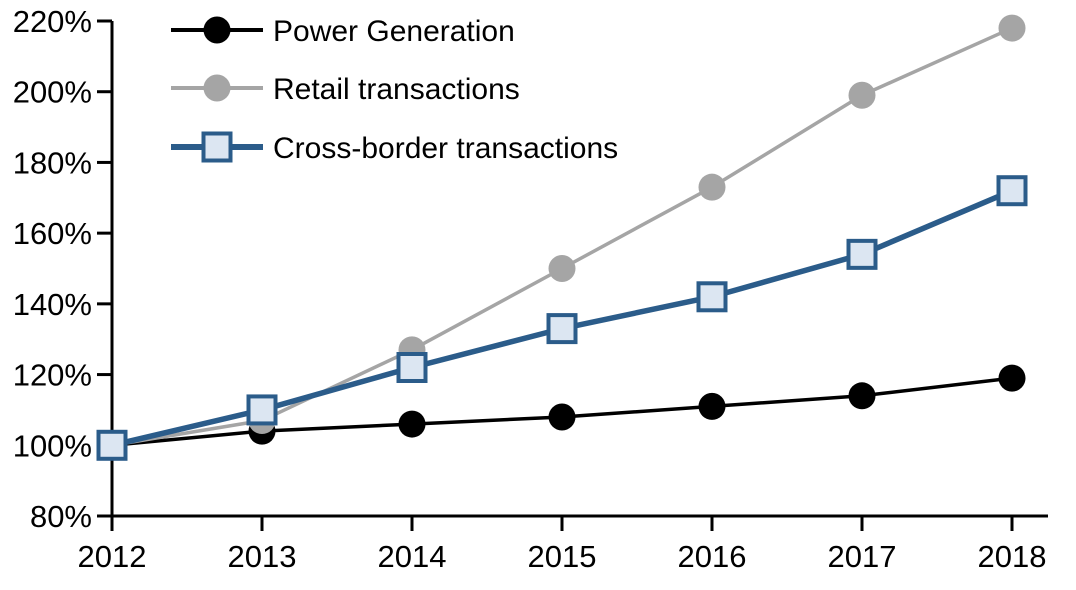  I want to click on y-tick-label: 200%, so click(52, 92).